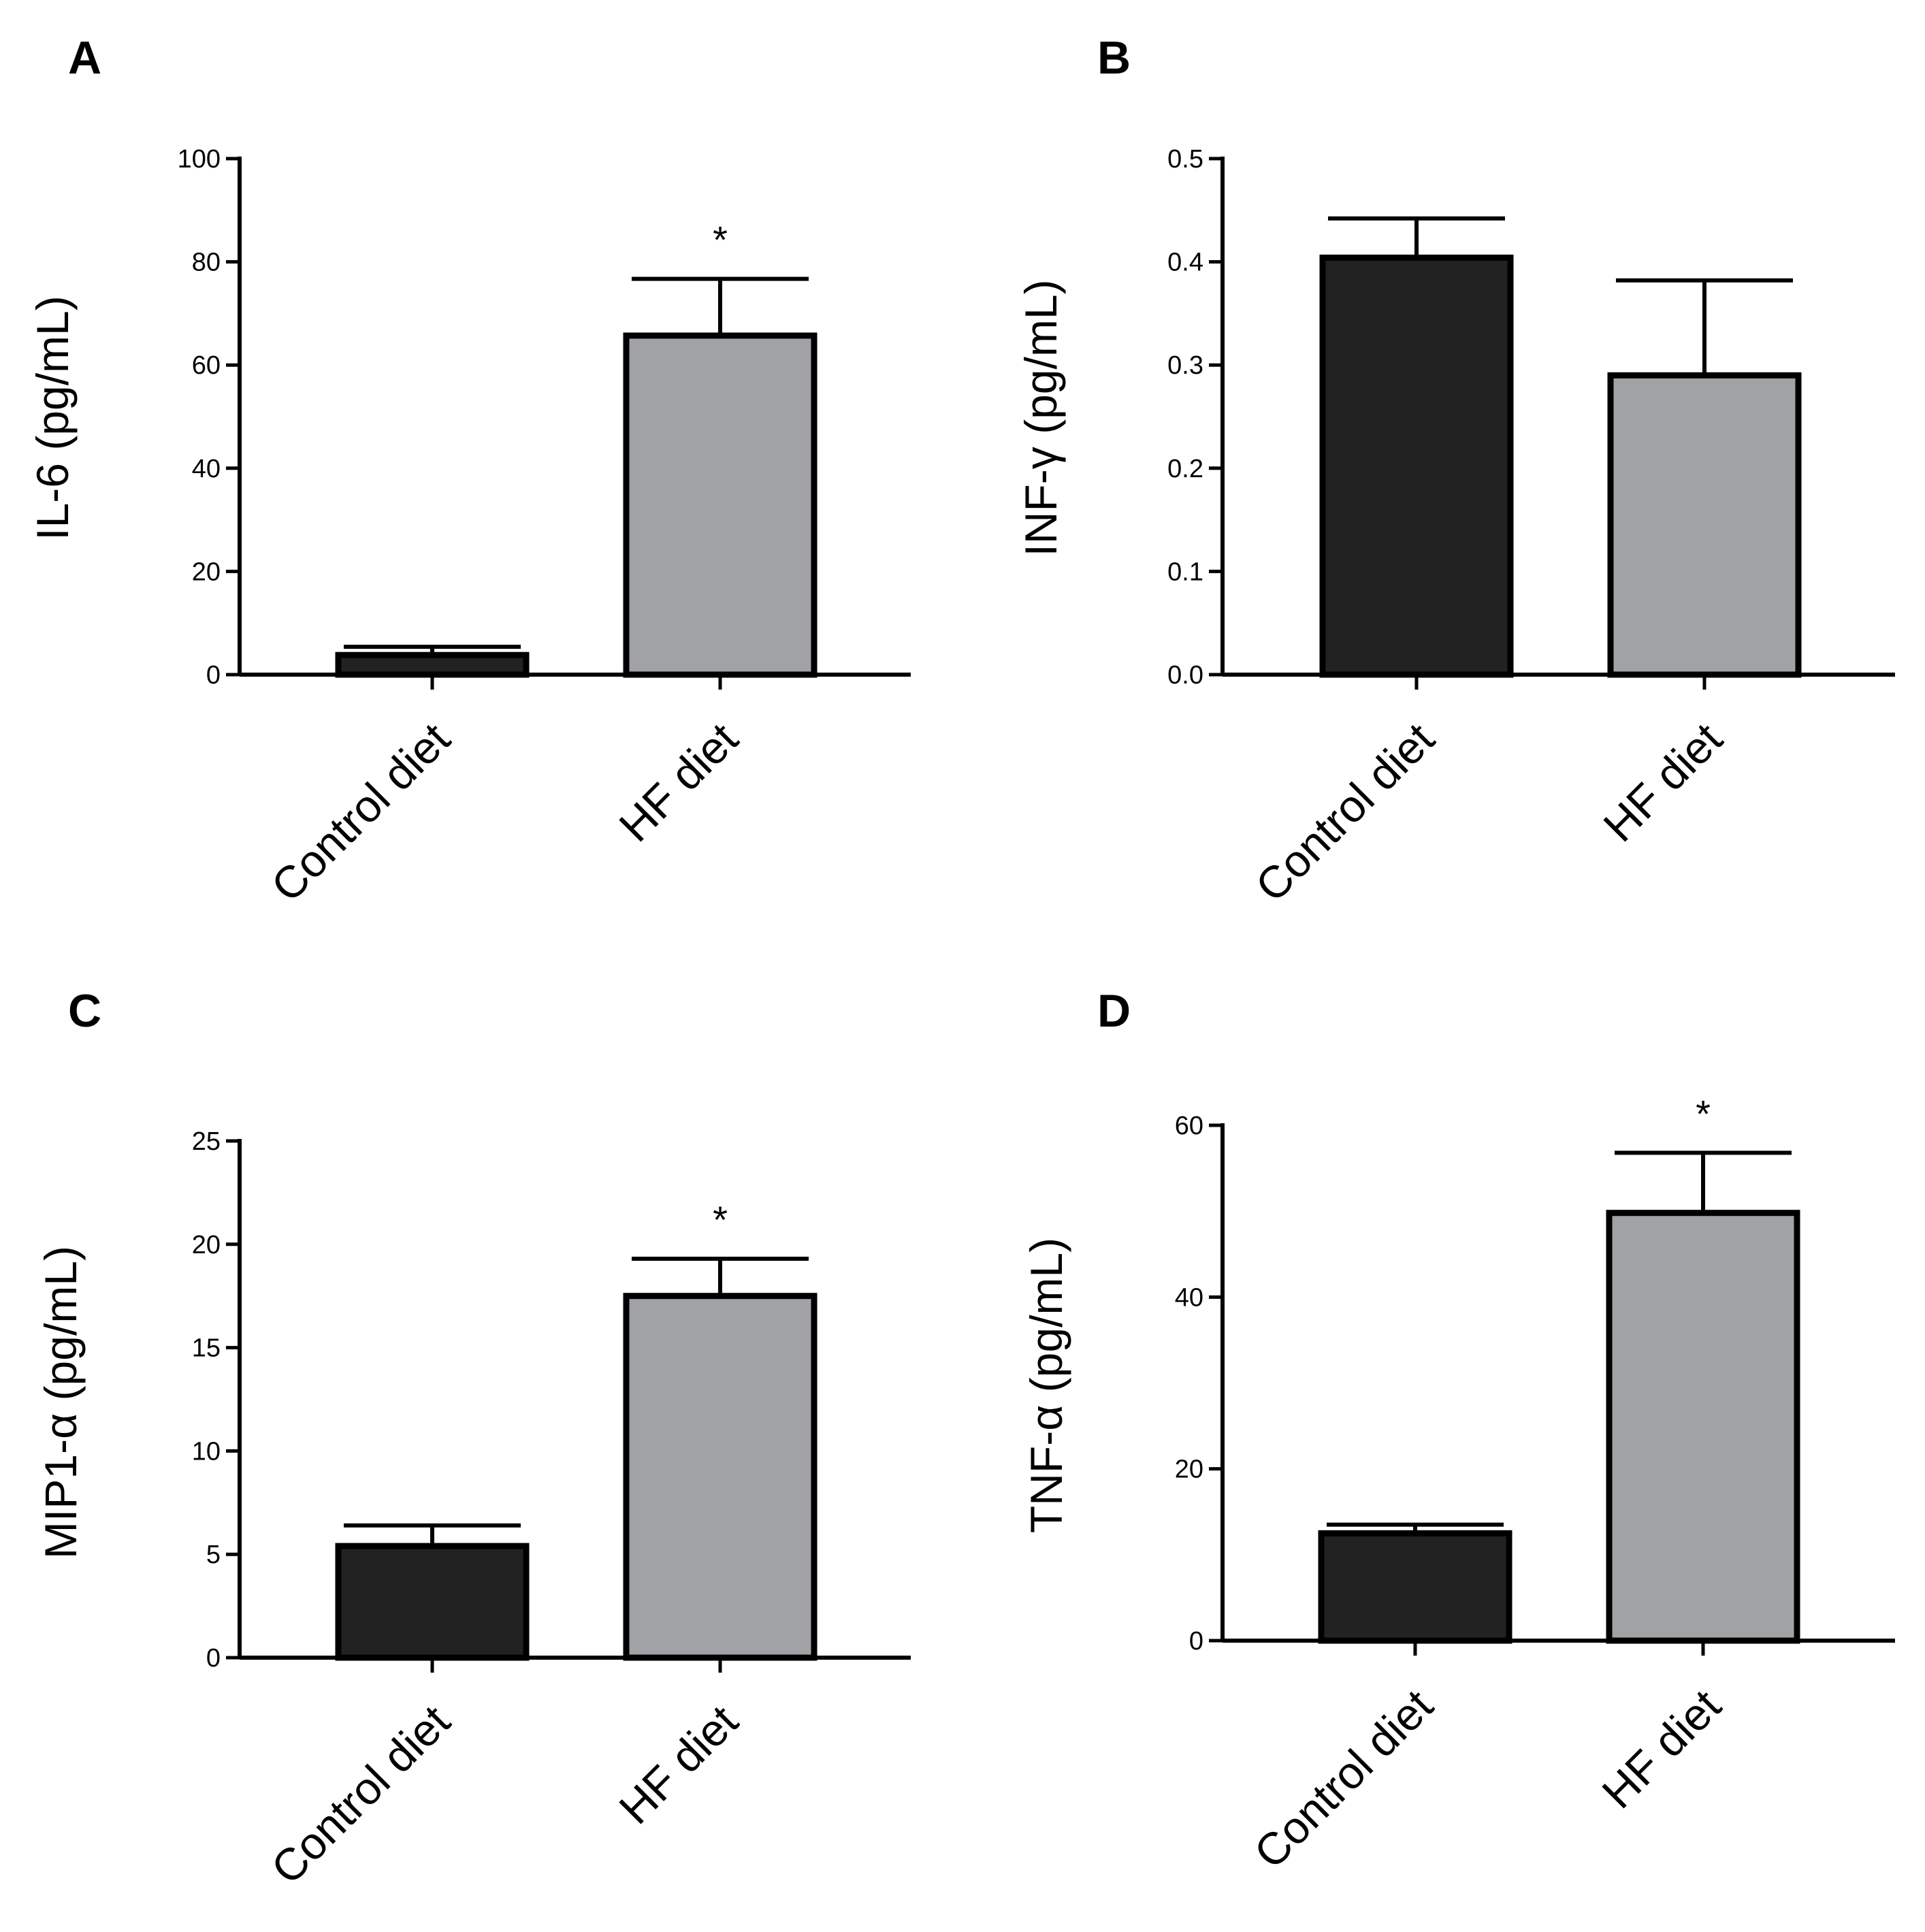  Describe the element at coordinates (1046, 1386) in the screenshot. I see `y-axis-title: TNF-α (pg/mL)` at that location.